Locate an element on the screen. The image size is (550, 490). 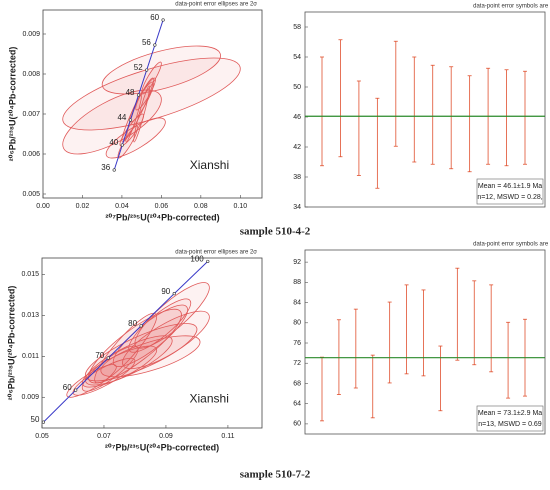
age-label: 56 is located at coordinates (146, 42).